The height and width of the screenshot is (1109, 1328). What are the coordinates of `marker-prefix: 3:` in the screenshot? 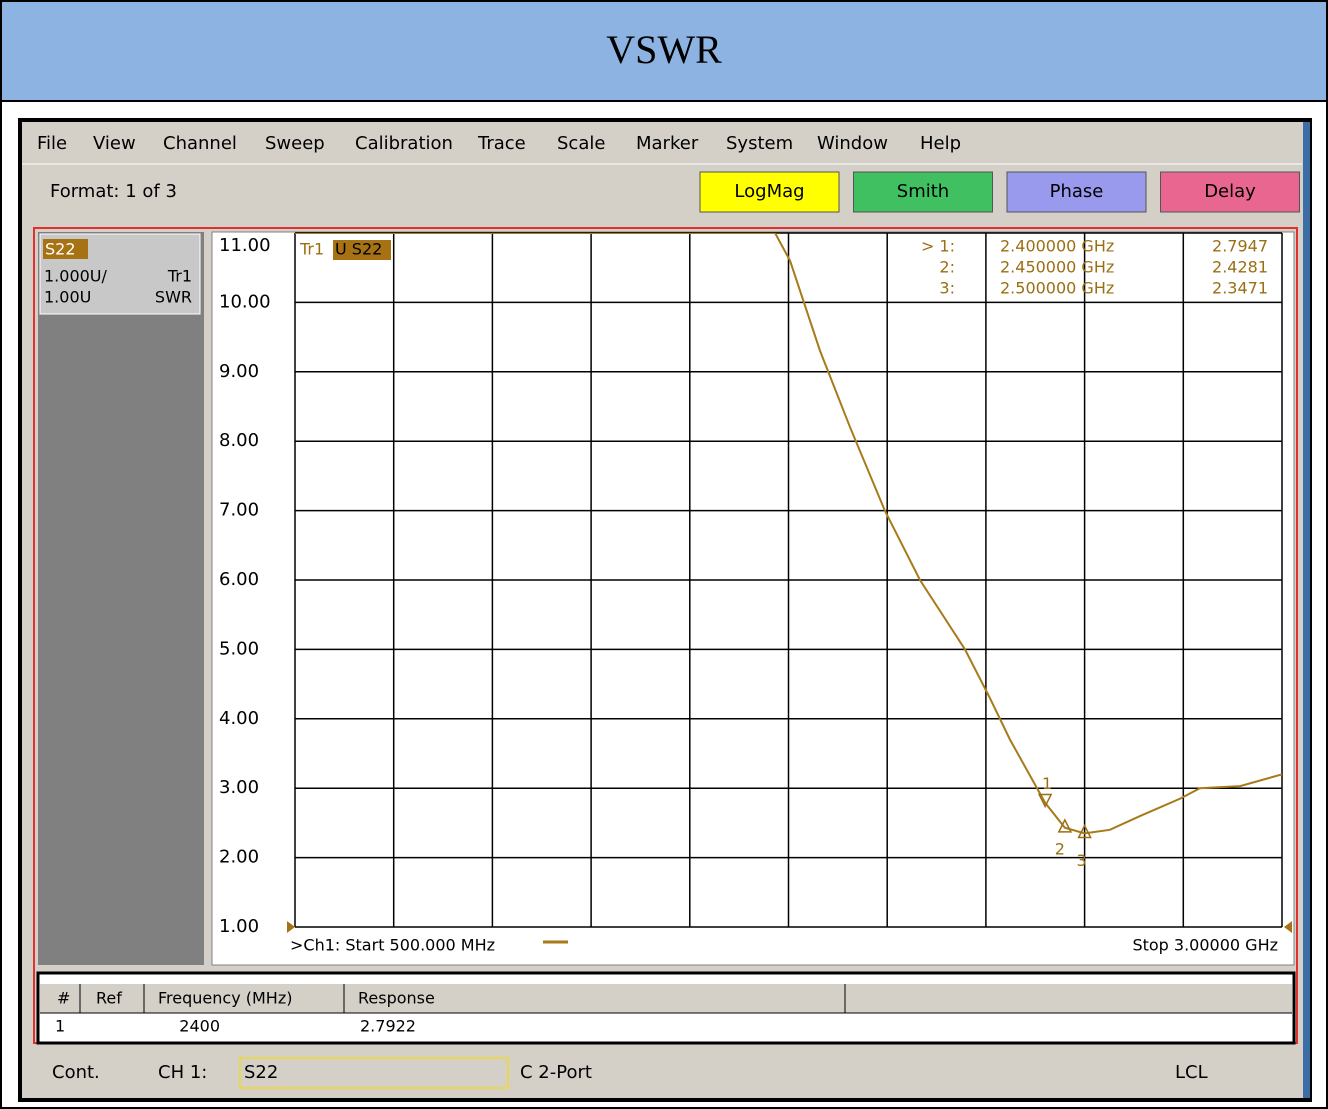 It's located at (947, 288).